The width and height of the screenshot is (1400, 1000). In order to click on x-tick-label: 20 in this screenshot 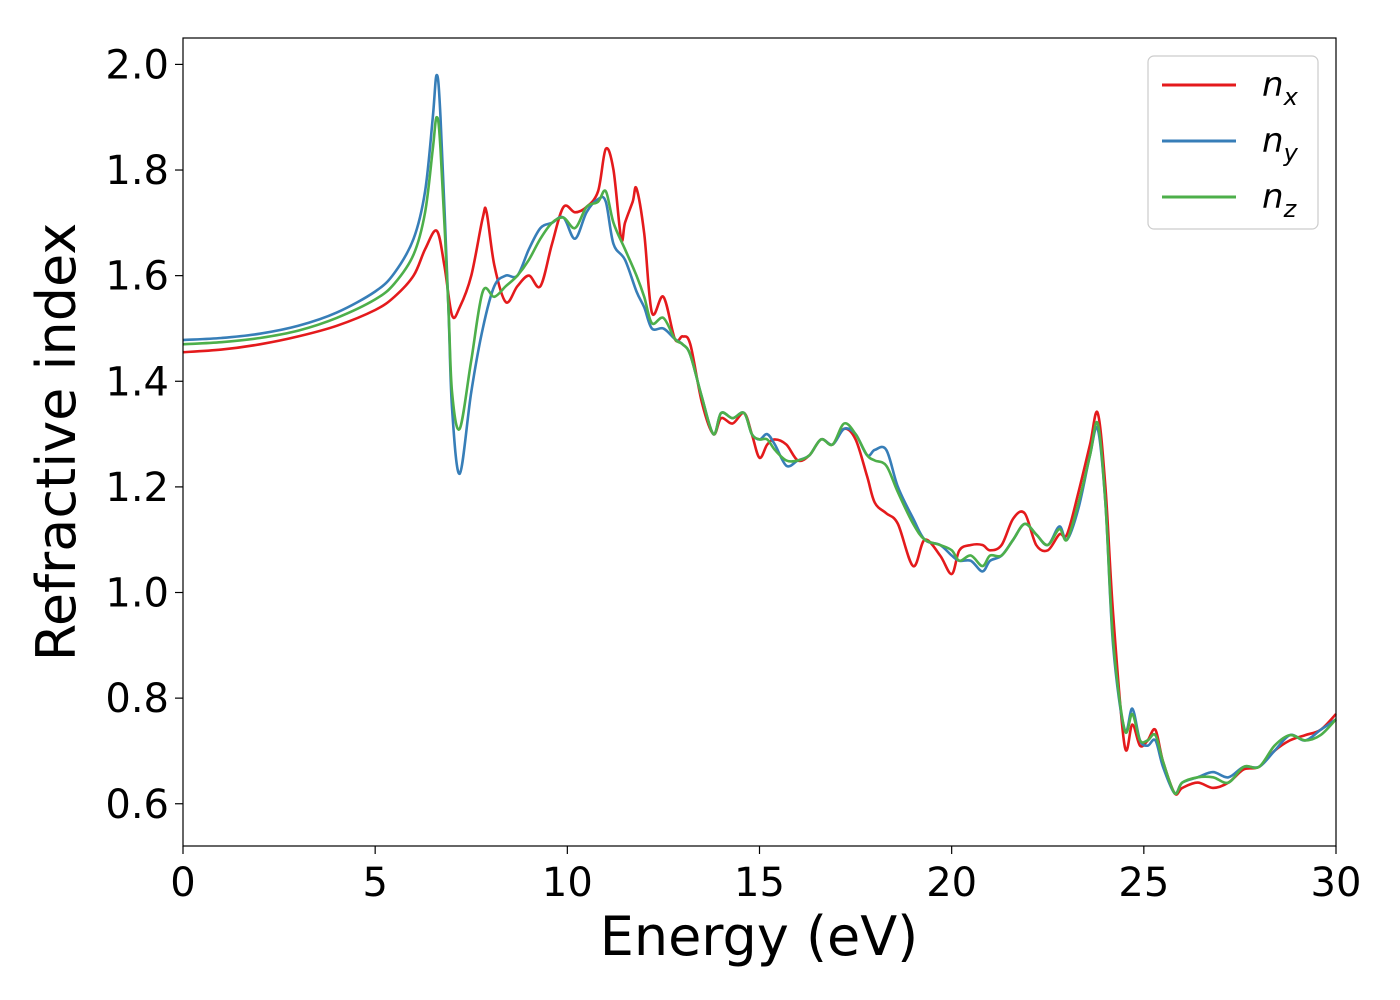, I will do `click(951, 883)`.